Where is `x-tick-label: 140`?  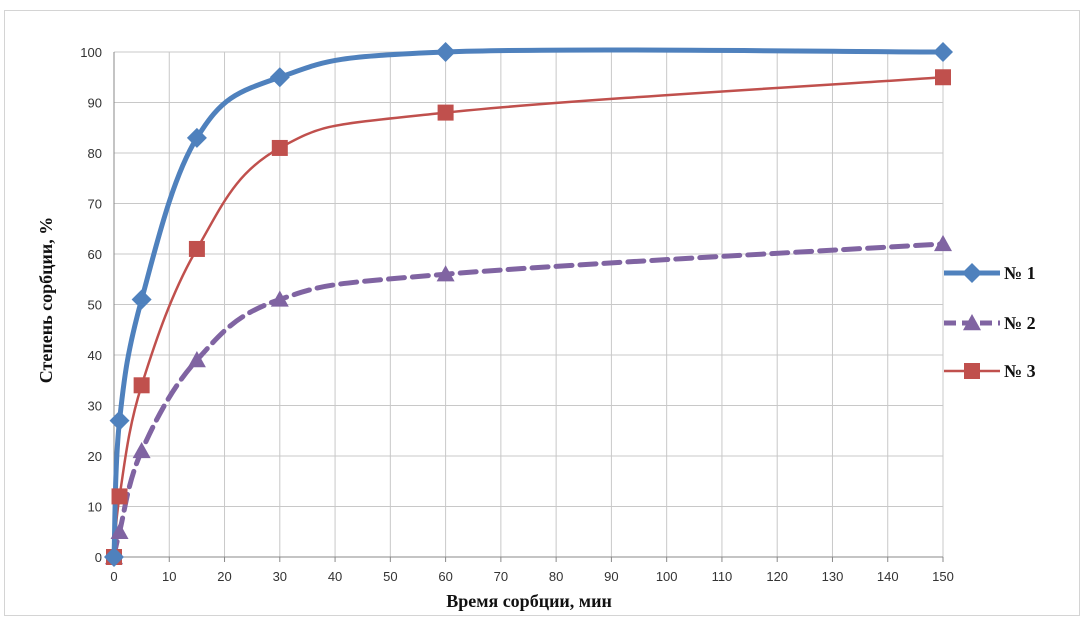
x-tick-label: 140 is located at coordinates (888, 576).